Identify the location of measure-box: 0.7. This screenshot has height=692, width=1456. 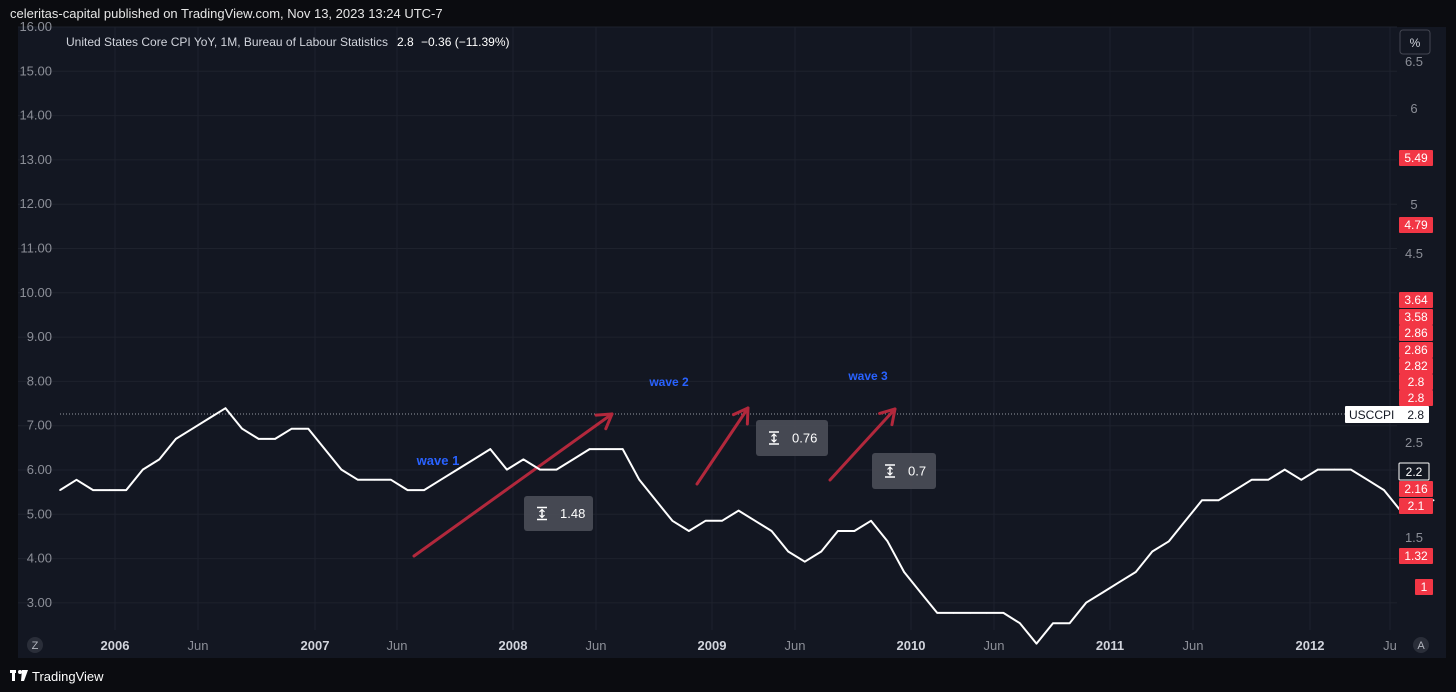
(904, 471).